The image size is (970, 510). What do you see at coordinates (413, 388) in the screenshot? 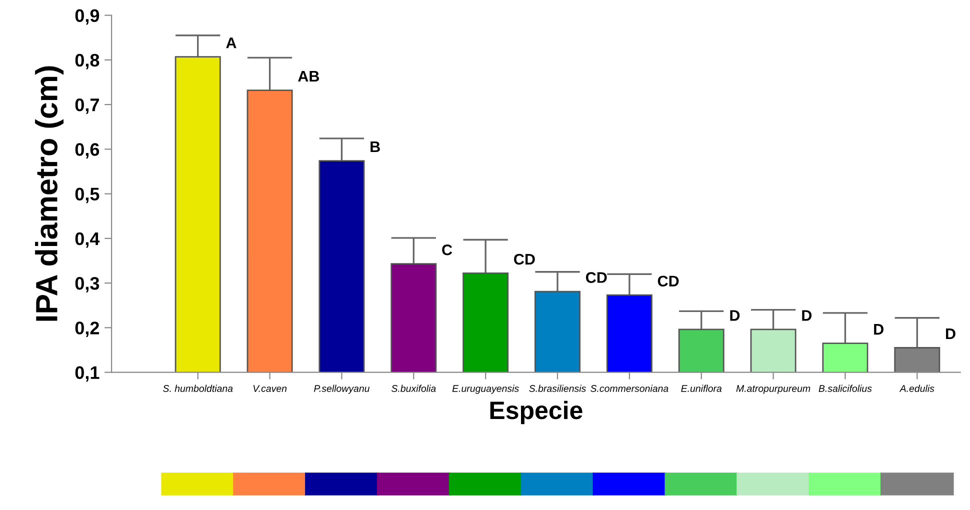
I see `x-tick-label: S.buxifolia` at bounding box center [413, 388].